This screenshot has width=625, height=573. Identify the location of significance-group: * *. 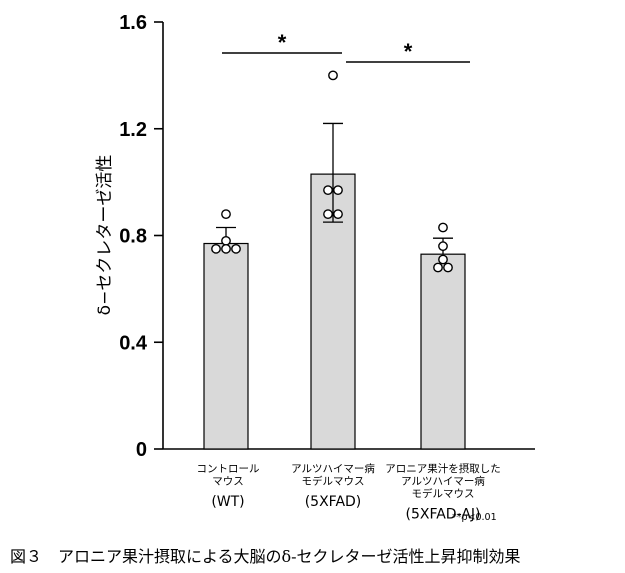
(346, 47).